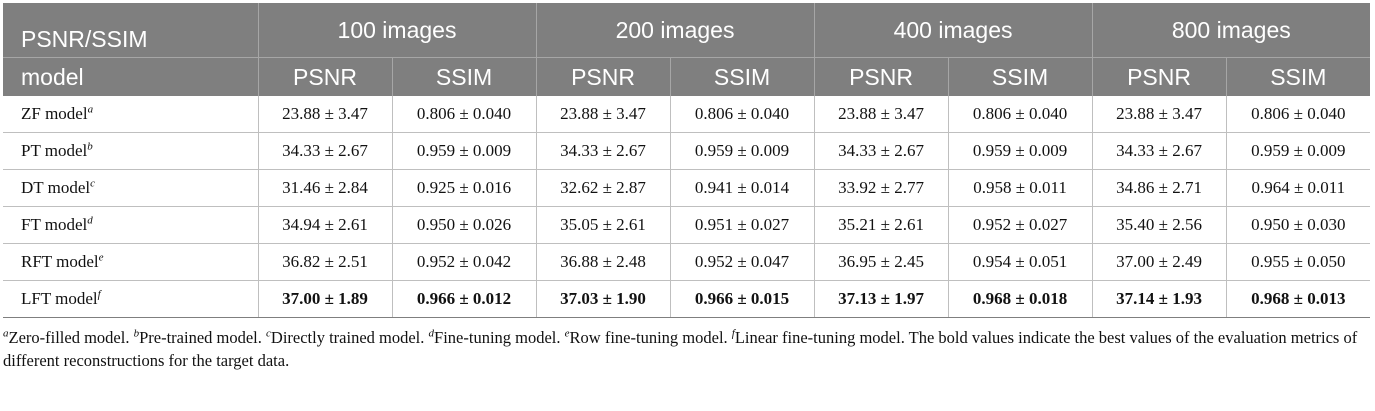 This screenshot has width=1375, height=411. Describe the element at coordinates (1020, 225) in the screenshot. I see `ssim-value-cell: 0.952 ± 0.027` at that location.